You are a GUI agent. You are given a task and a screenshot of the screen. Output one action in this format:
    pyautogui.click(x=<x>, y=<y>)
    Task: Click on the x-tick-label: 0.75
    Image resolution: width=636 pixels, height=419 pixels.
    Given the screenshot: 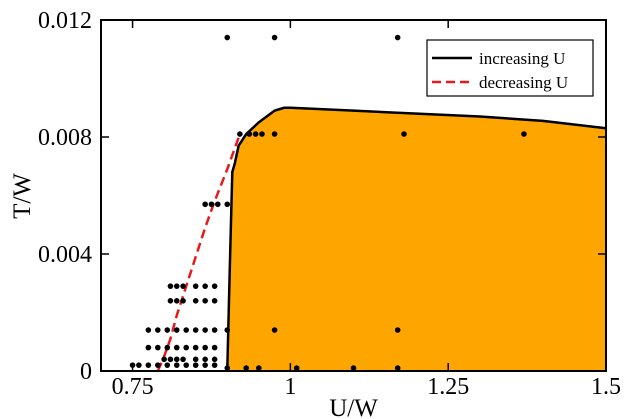 What is the action you would take?
    pyautogui.click(x=133, y=387)
    